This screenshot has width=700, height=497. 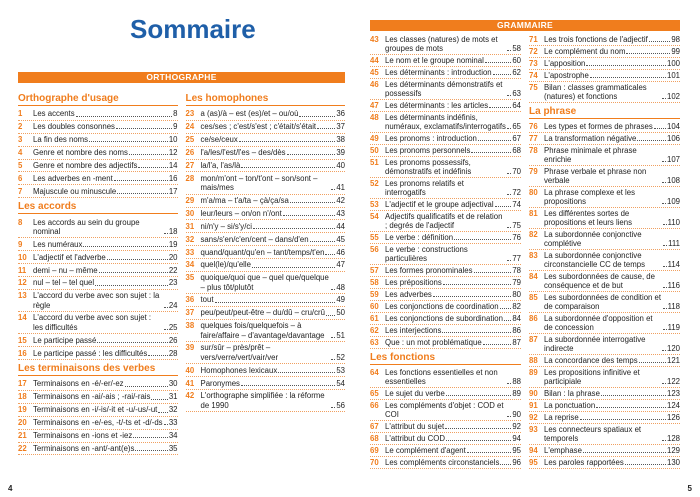 I want to click on entry-page: 86, so click(x=516, y=330).